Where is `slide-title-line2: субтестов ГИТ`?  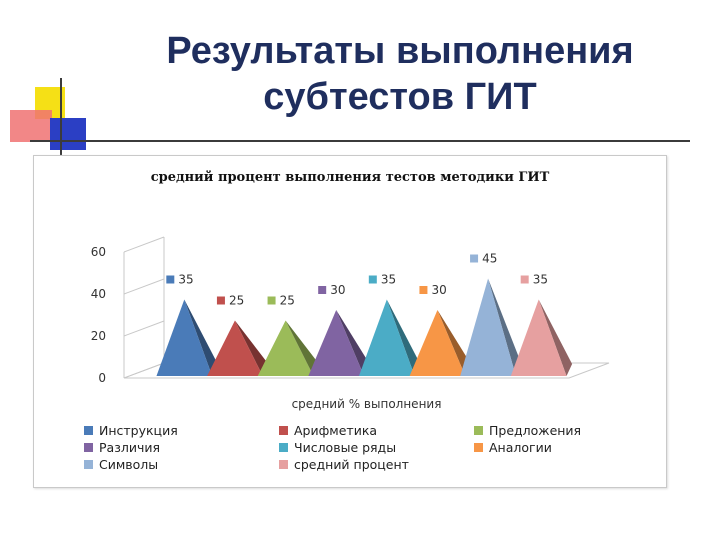
slide-title-line2: субтестов ГИТ is located at coordinates (400, 97).